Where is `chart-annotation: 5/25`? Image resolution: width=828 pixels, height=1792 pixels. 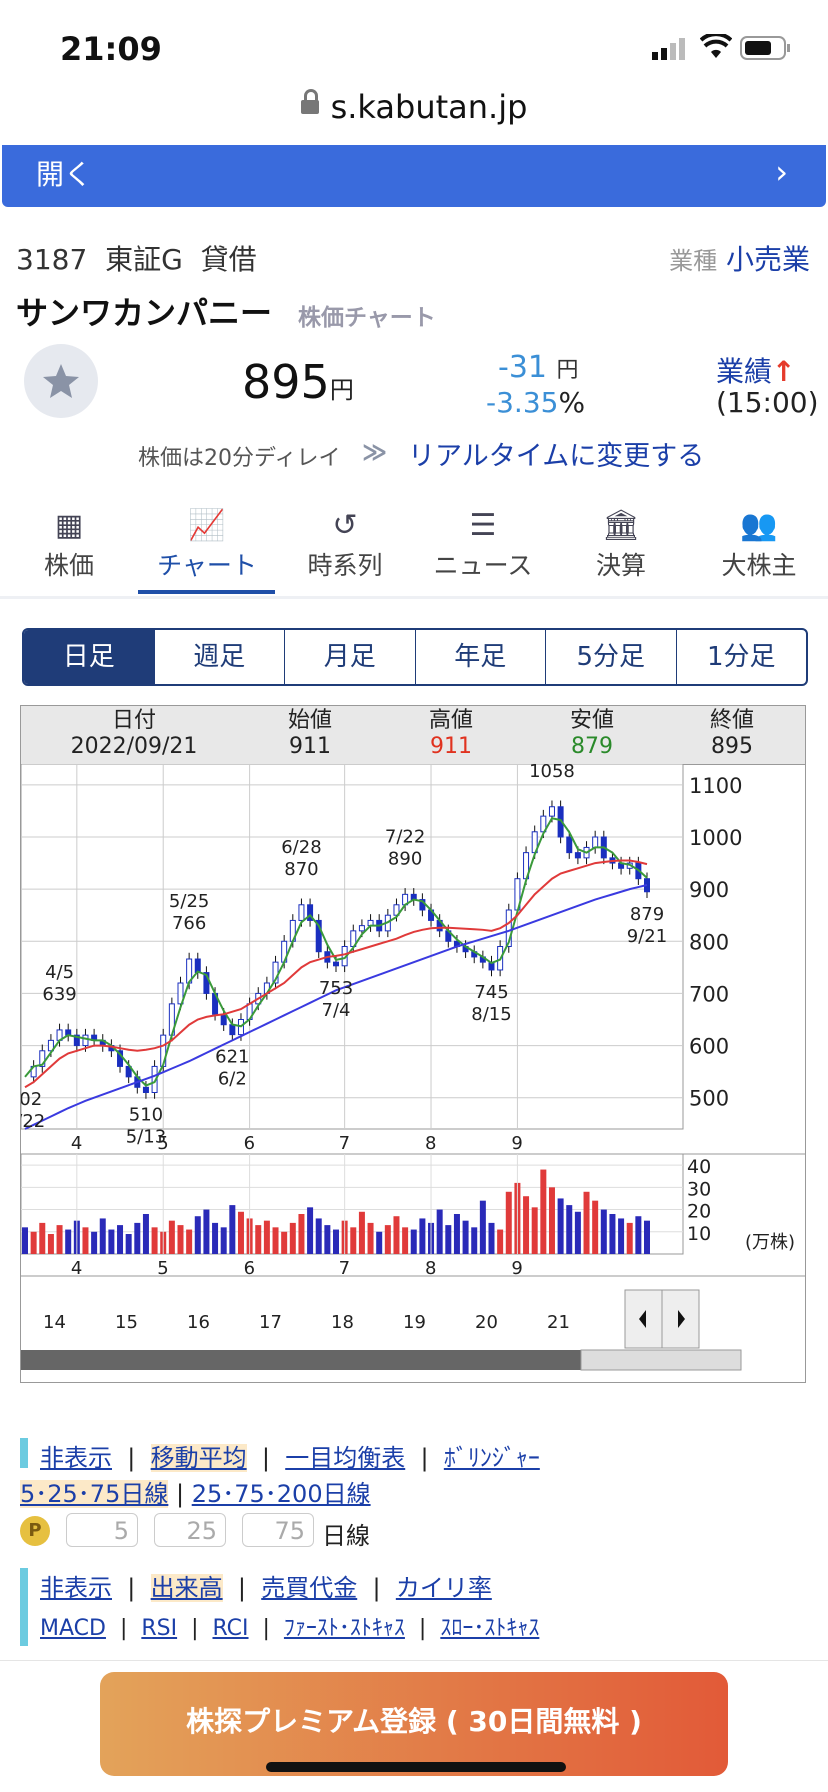 chart-annotation: 5/25 is located at coordinates (189, 901).